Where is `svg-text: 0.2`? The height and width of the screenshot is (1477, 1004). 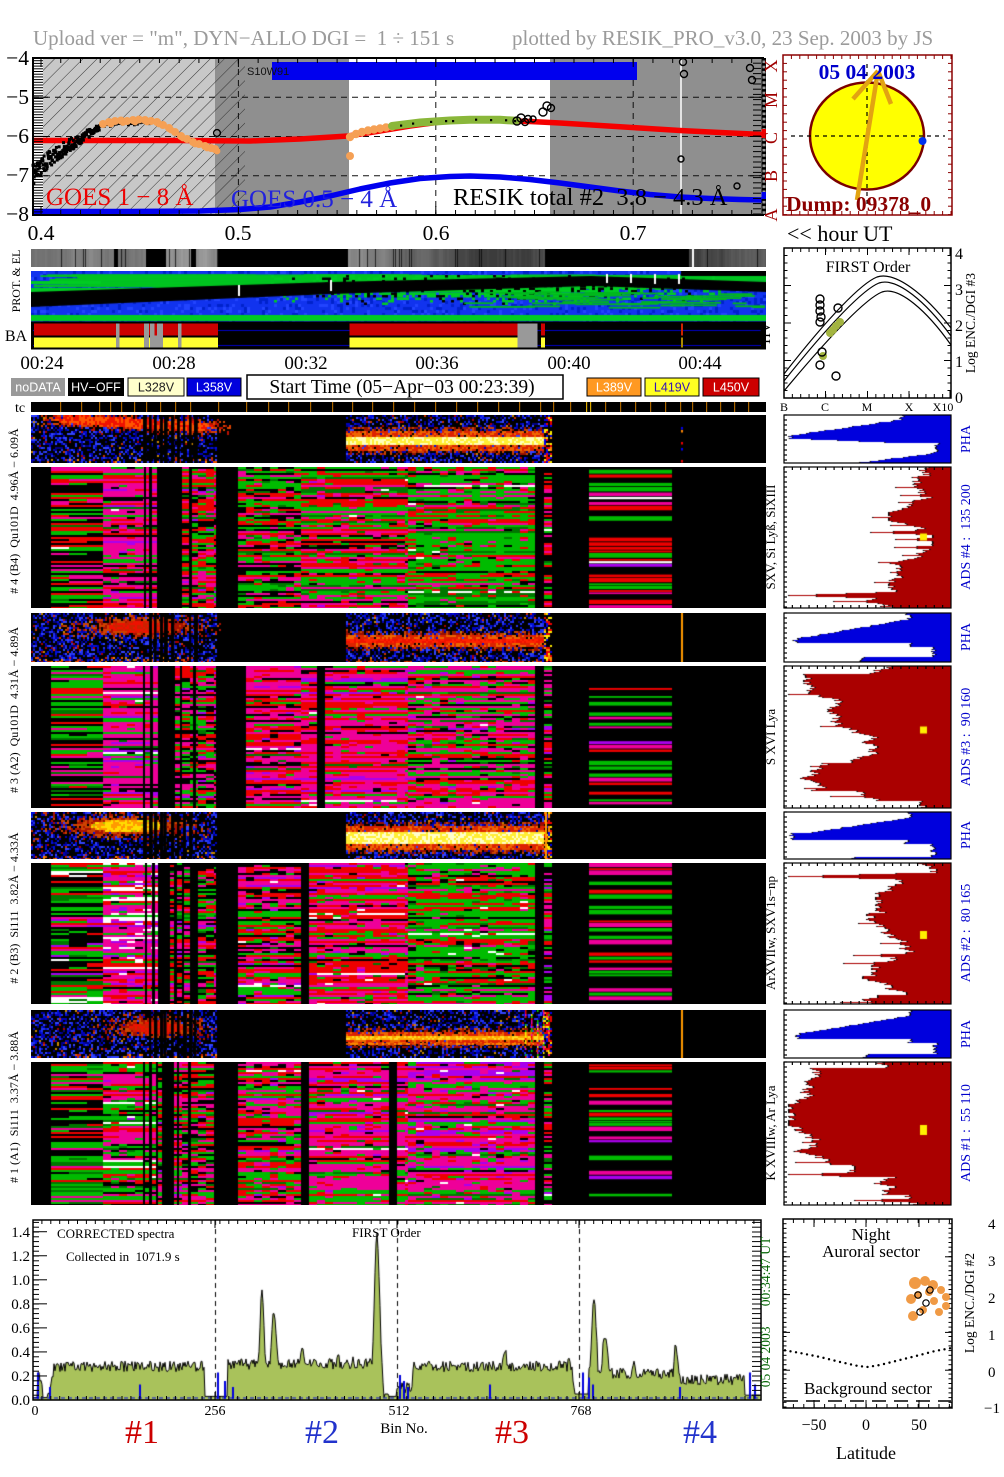
svg-text: 0.2 is located at coordinates (20, 1377).